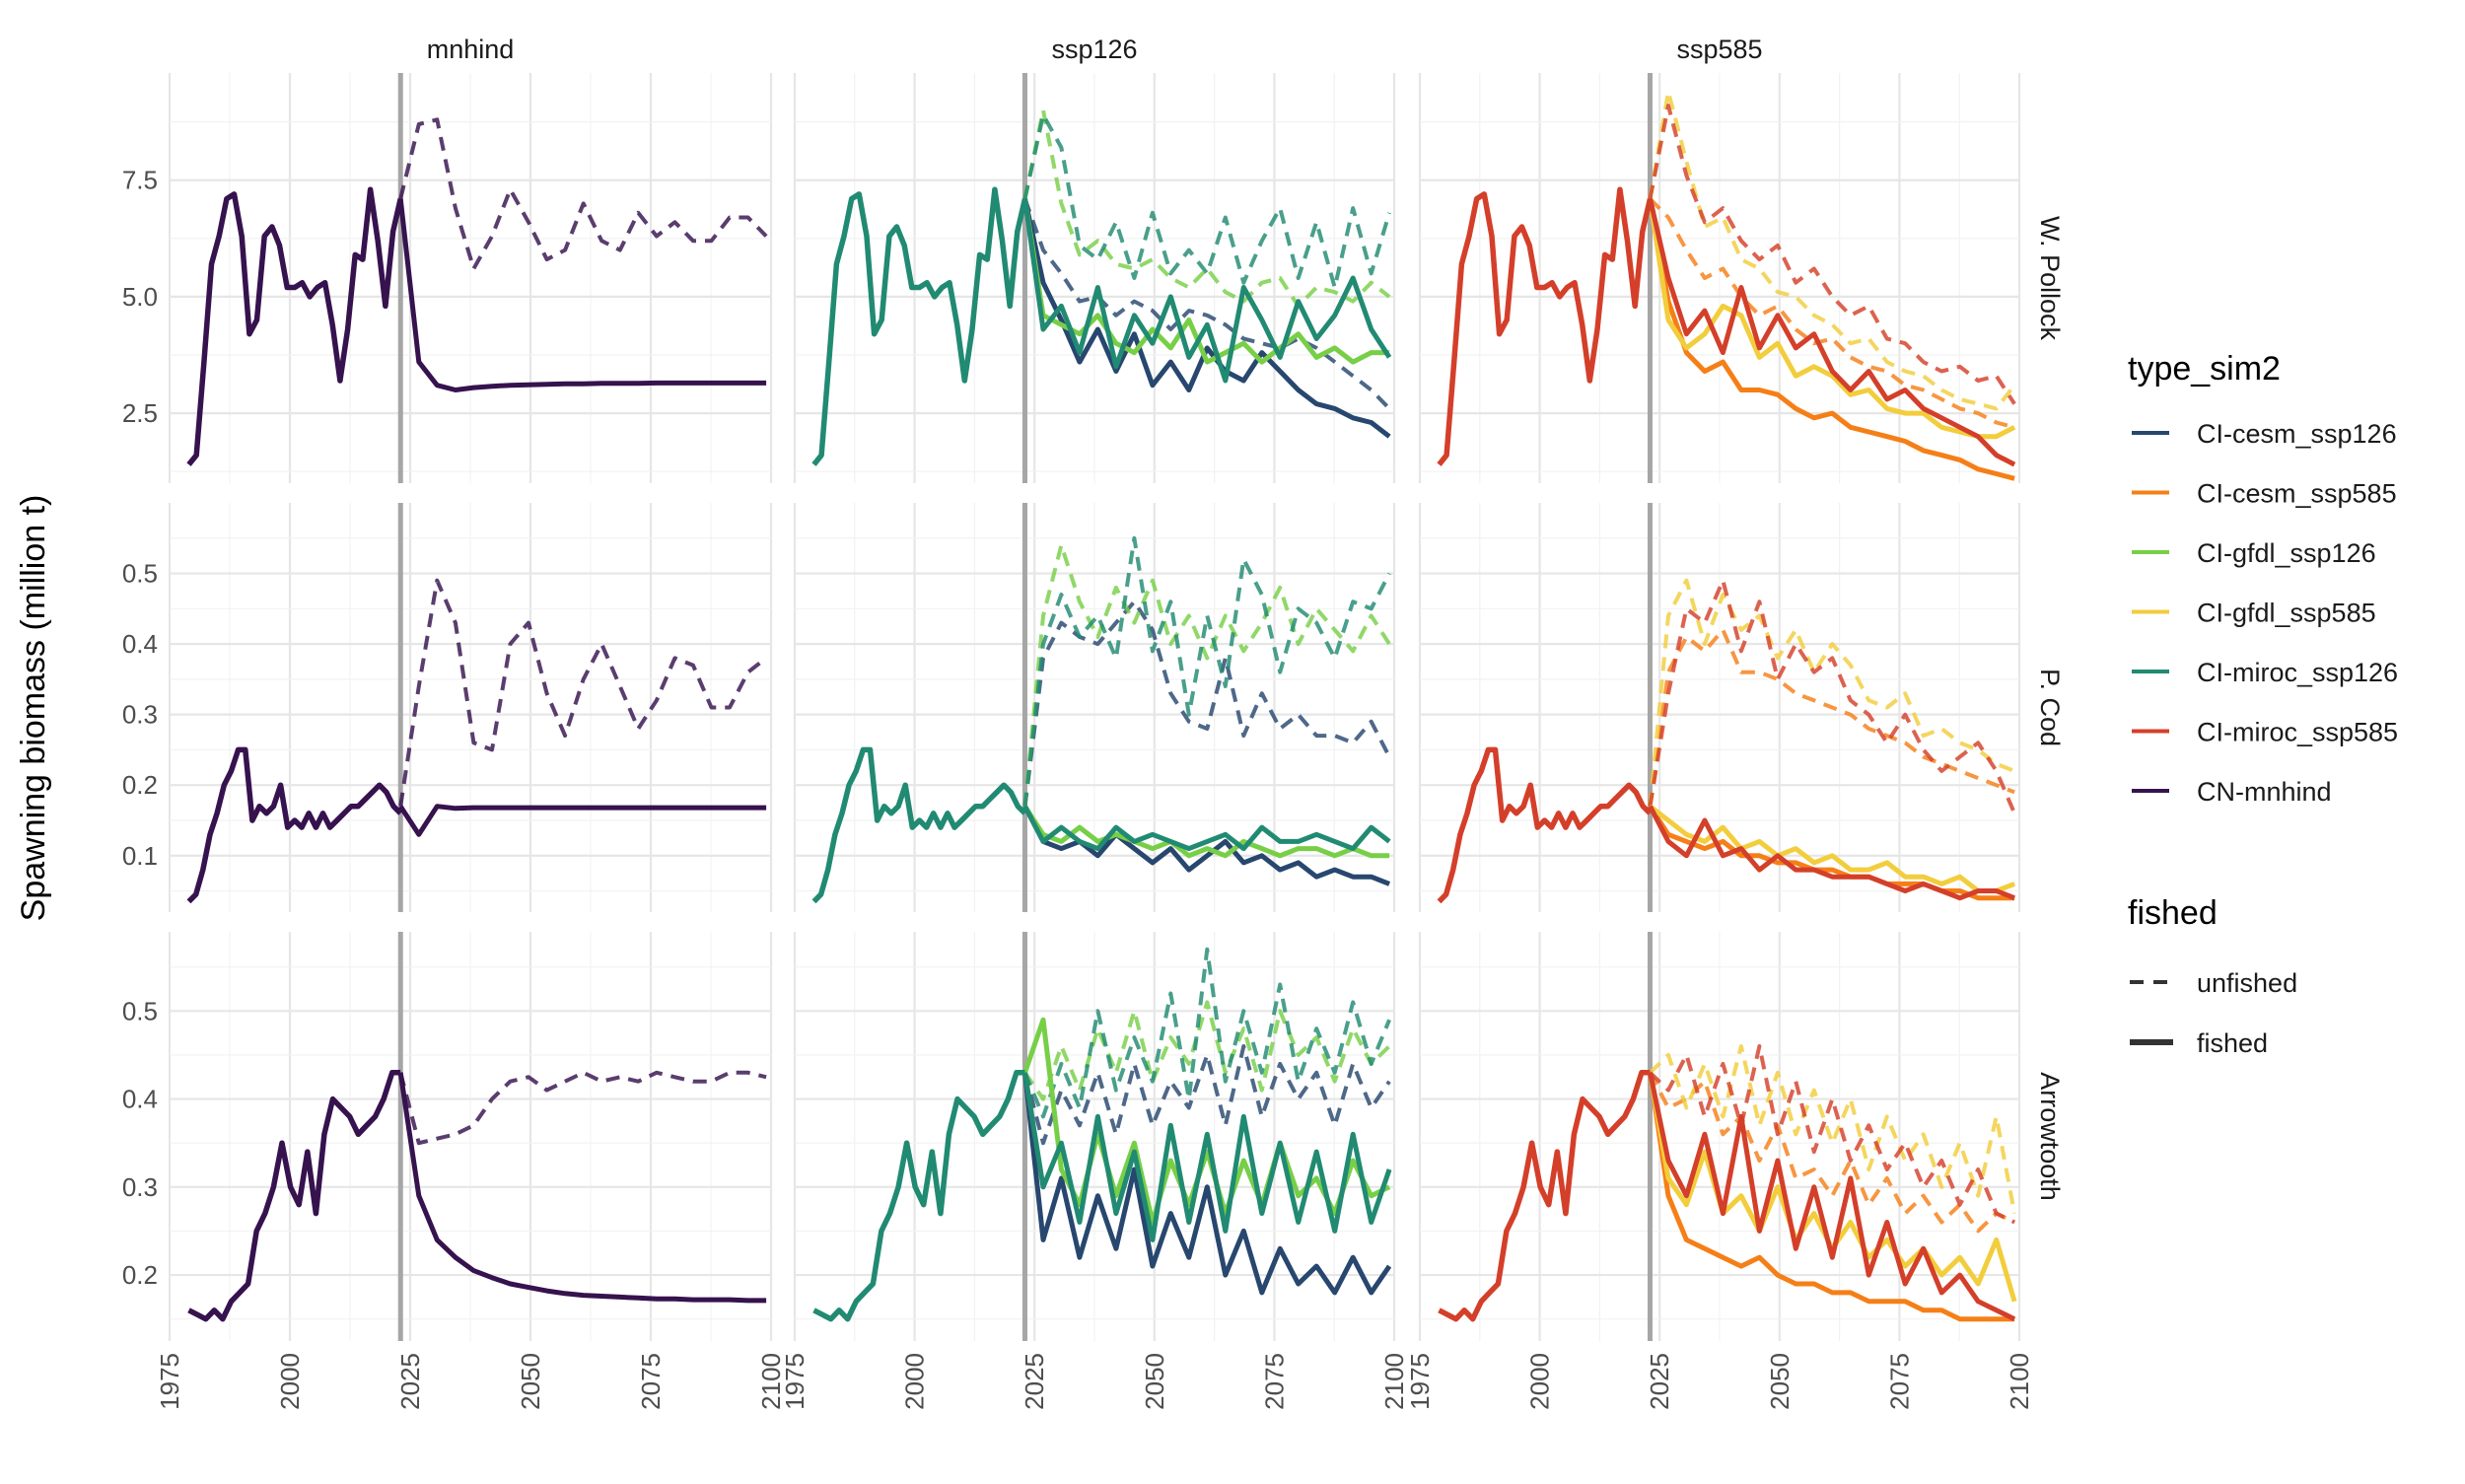  Describe the element at coordinates (1899, 1381) in the screenshot. I see `x-tick-label: 2075` at that location.